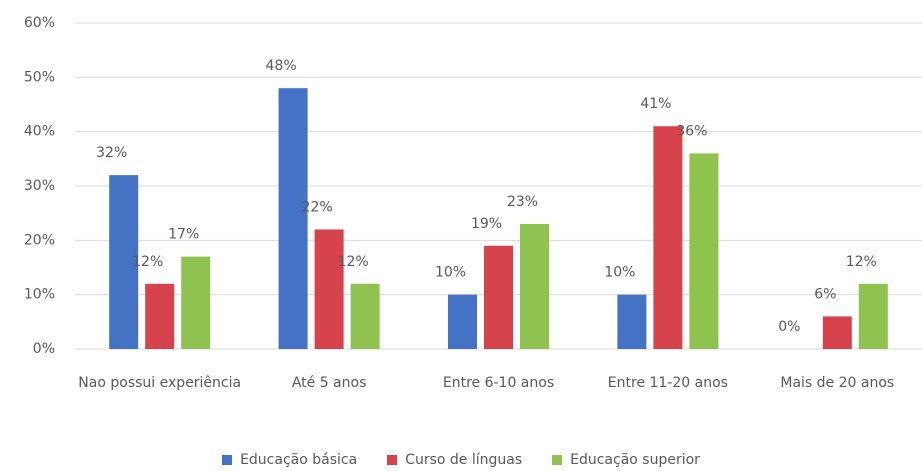 This screenshot has width=922, height=471. Describe the element at coordinates (498, 383) in the screenshot. I see `x-tick-label: Entre 6-10 anos` at that location.